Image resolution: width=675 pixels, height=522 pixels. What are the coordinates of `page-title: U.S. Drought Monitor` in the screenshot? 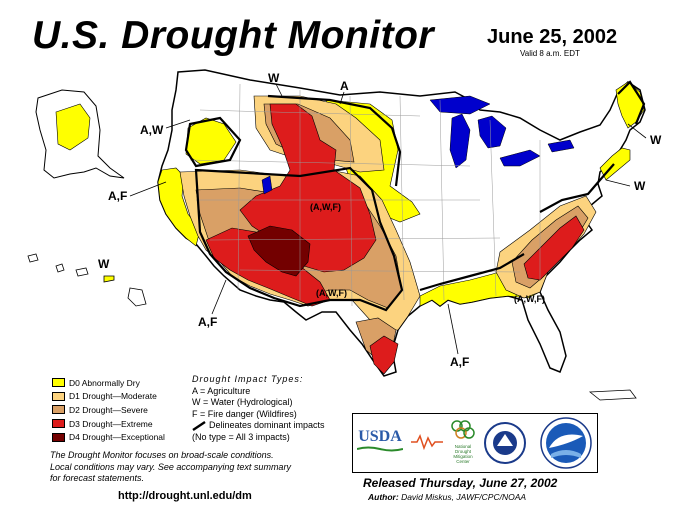 It's located at (233, 35).